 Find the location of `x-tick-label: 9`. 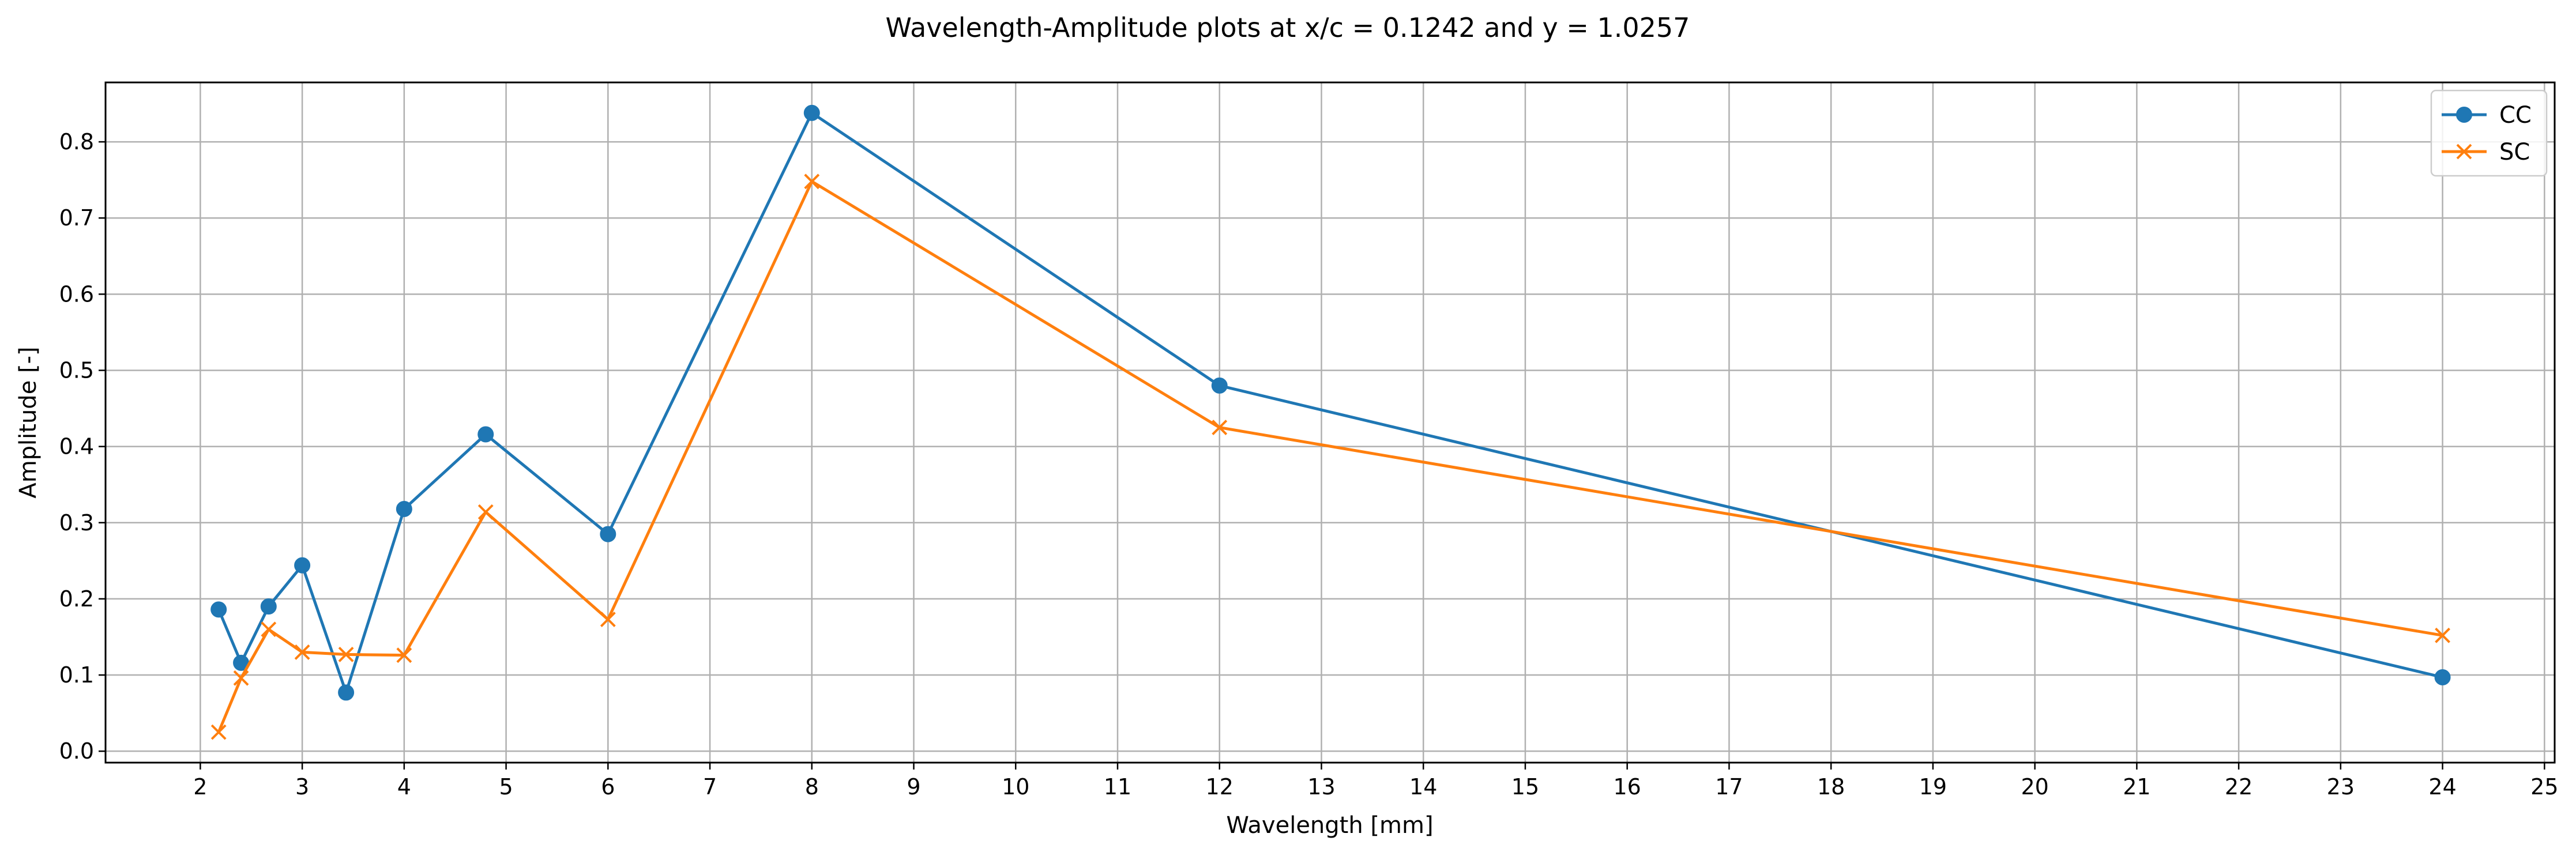

x-tick-label: 9 is located at coordinates (913, 787).